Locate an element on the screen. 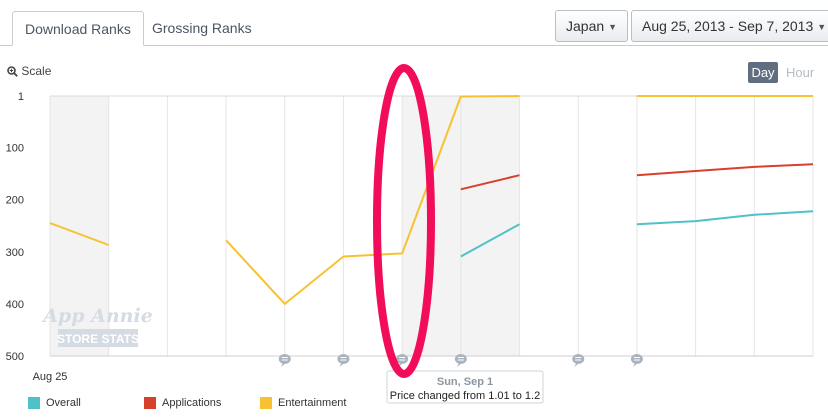  series-line-entertainment is located at coordinates (79, 234).